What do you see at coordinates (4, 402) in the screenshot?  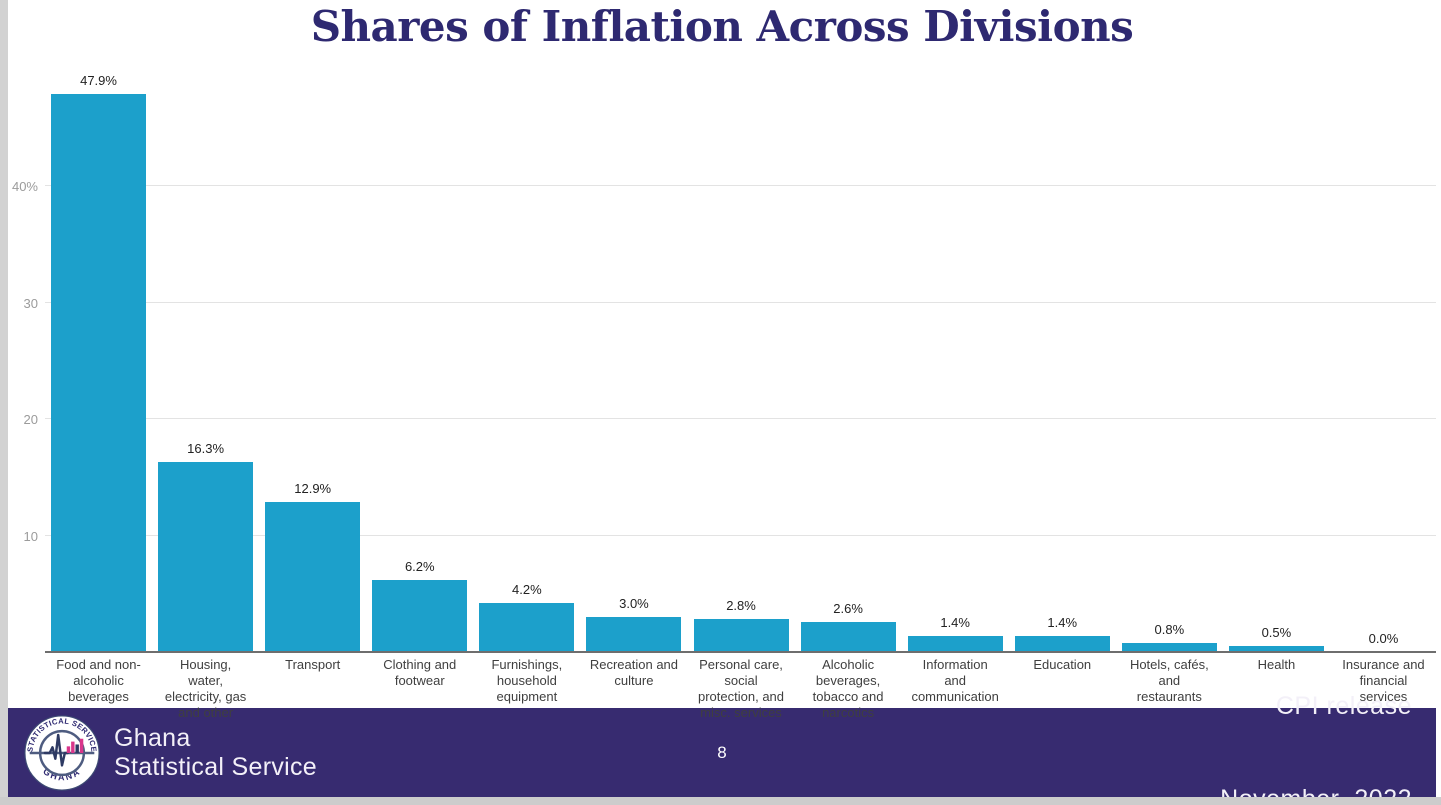 I see `page-gutter-left` at bounding box center [4, 402].